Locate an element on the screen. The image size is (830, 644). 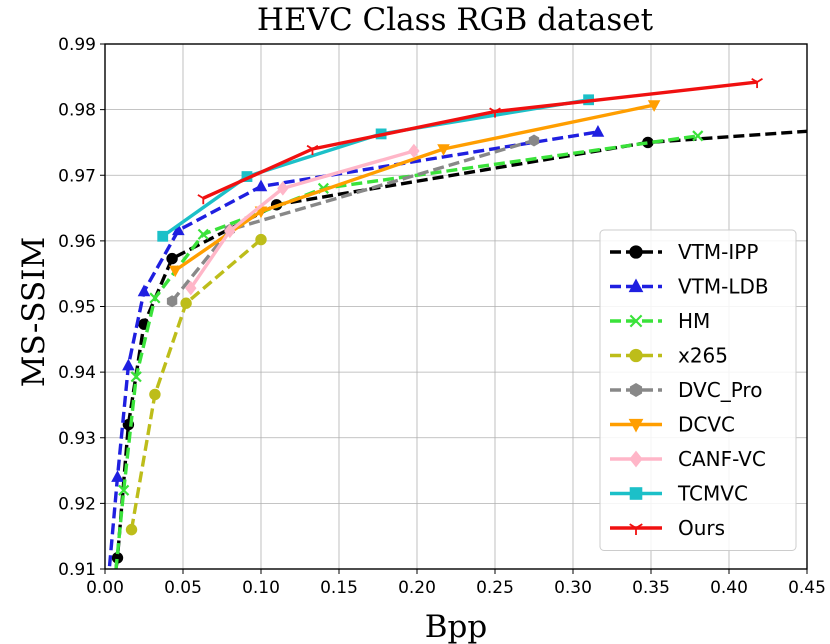
x-tick-label: 0.15 is located at coordinates (339, 588).